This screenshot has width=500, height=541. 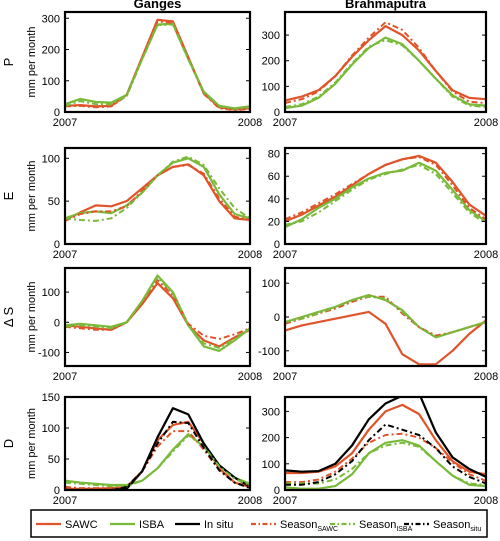 What do you see at coordinates (218, 525) in the screenshot?
I see `legend-label-3: In situ` at bounding box center [218, 525].